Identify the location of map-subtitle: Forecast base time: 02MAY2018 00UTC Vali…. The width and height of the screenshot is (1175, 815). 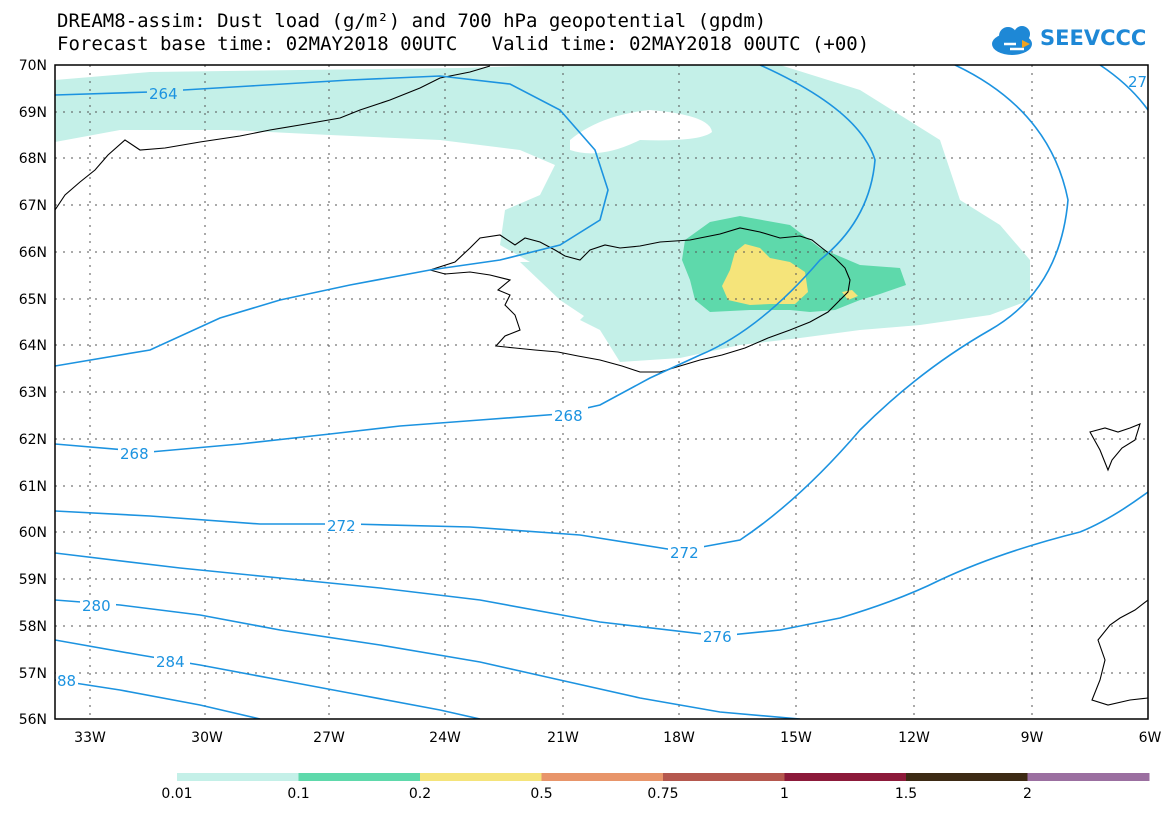
(463, 44).